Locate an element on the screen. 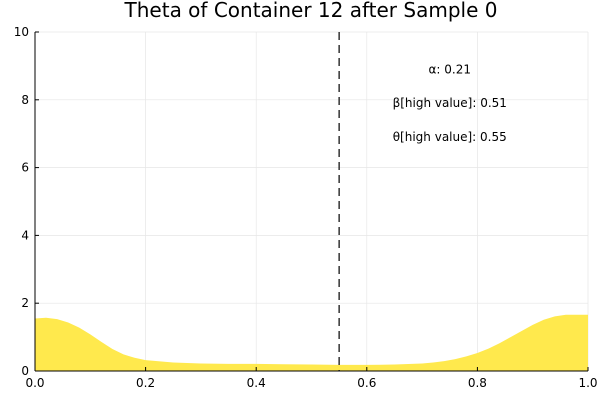 The height and width of the screenshot is (400, 600). y-tick-label: 2 is located at coordinates (25, 303).